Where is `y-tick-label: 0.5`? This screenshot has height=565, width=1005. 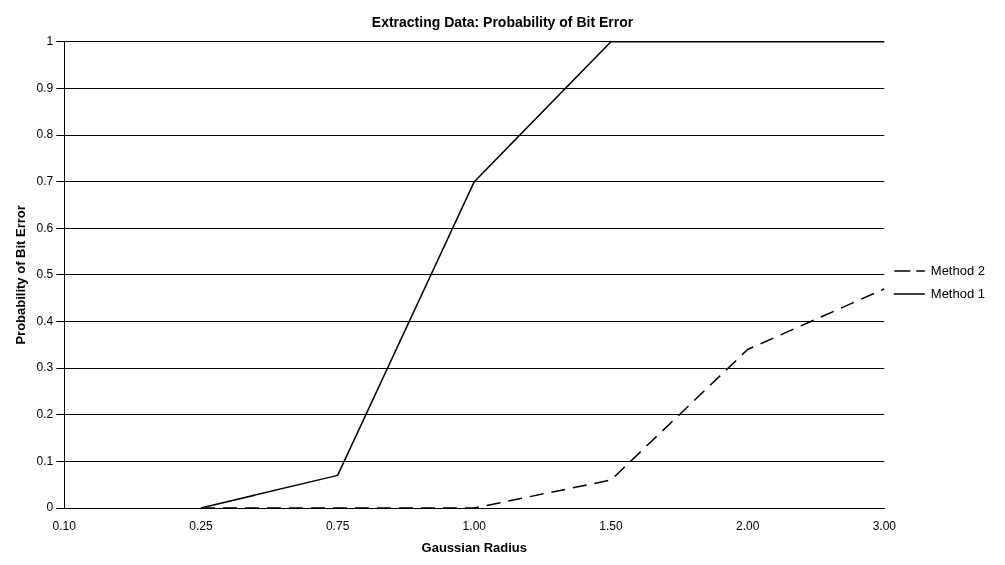
y-tick-label: 0.5 is located at coordinates (45, 274).